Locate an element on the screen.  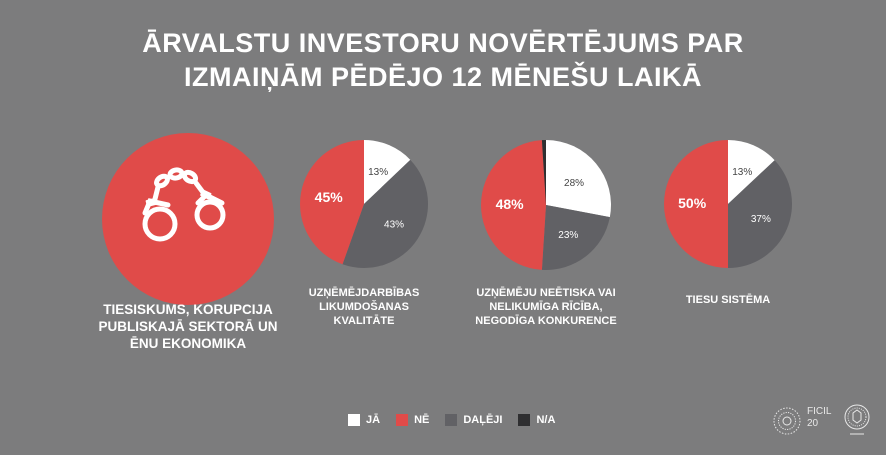
pie-chart-court-system: 13% 37% 50% is located at coordinates (728, 204).